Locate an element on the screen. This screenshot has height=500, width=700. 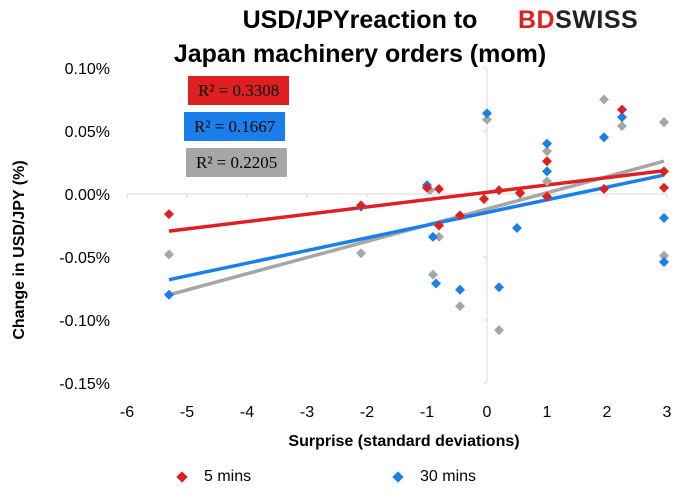
r2-label-30-mins: R² = 0.1667 is located at coordinates (235, 126).